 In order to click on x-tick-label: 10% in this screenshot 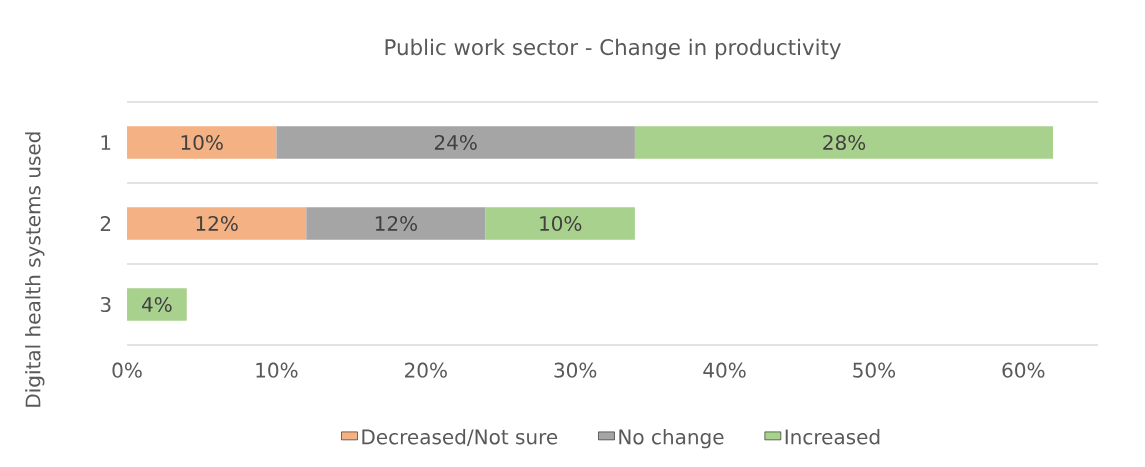, I will do `click(277, 370)`.